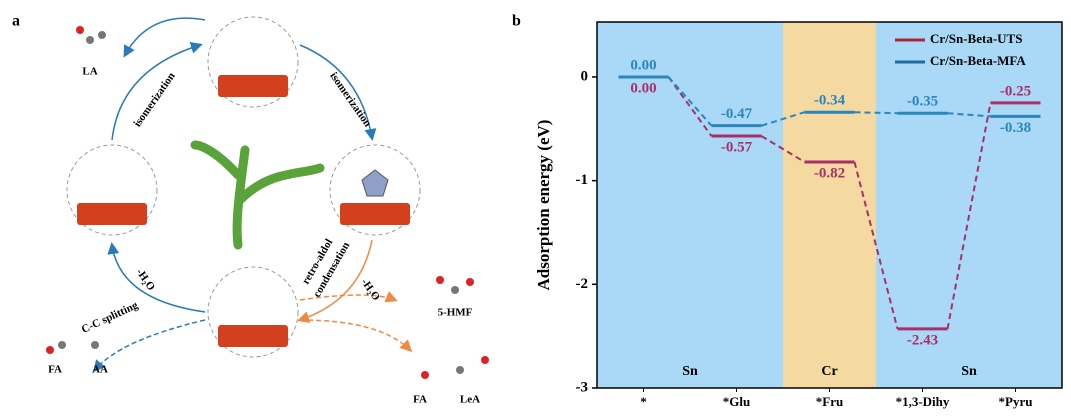  Describe the element at coordinates (1015, 128) in the screenshot. I see `value-label: -0.38` at that location.